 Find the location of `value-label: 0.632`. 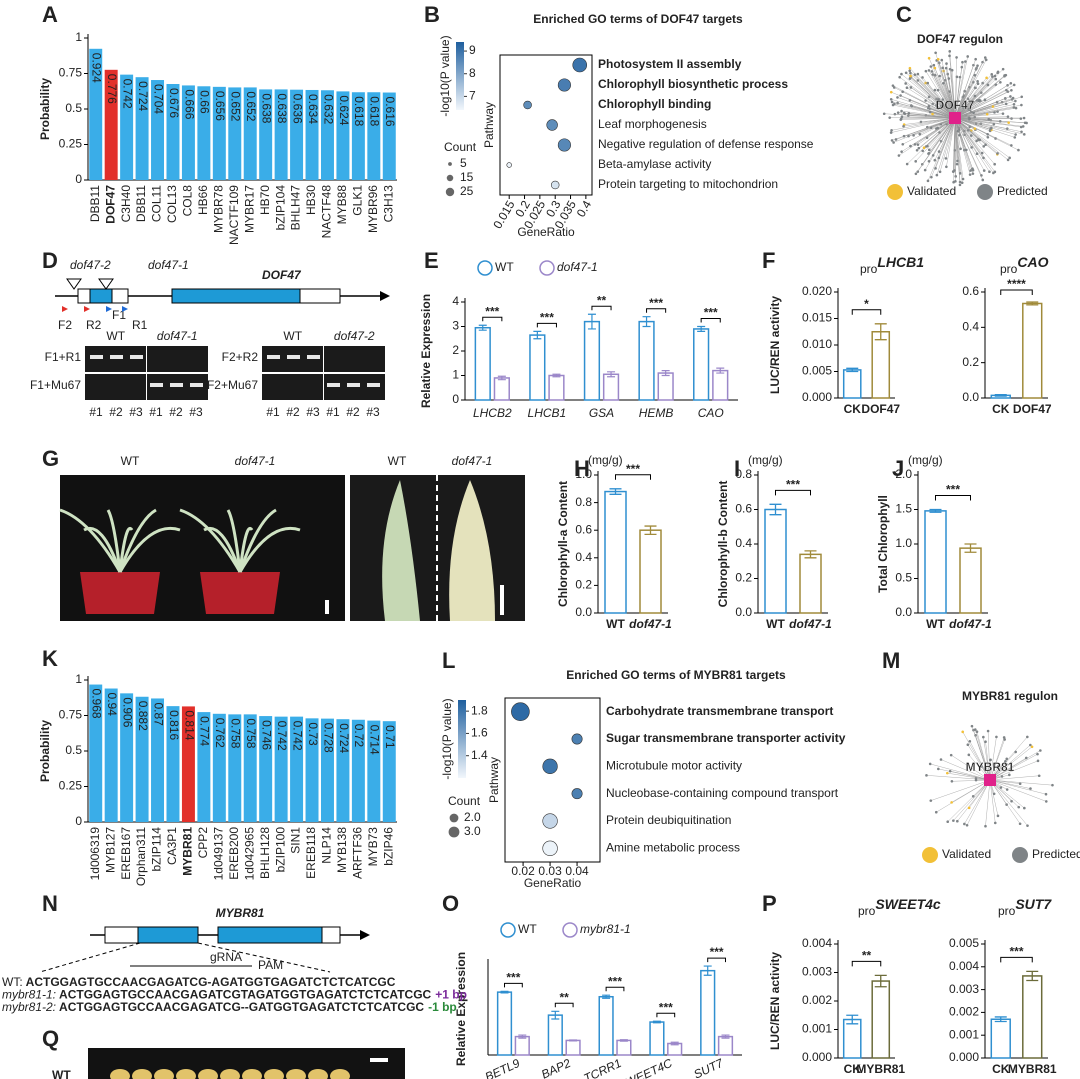

value-label: 0.632 is located at coordinates (328, 109).